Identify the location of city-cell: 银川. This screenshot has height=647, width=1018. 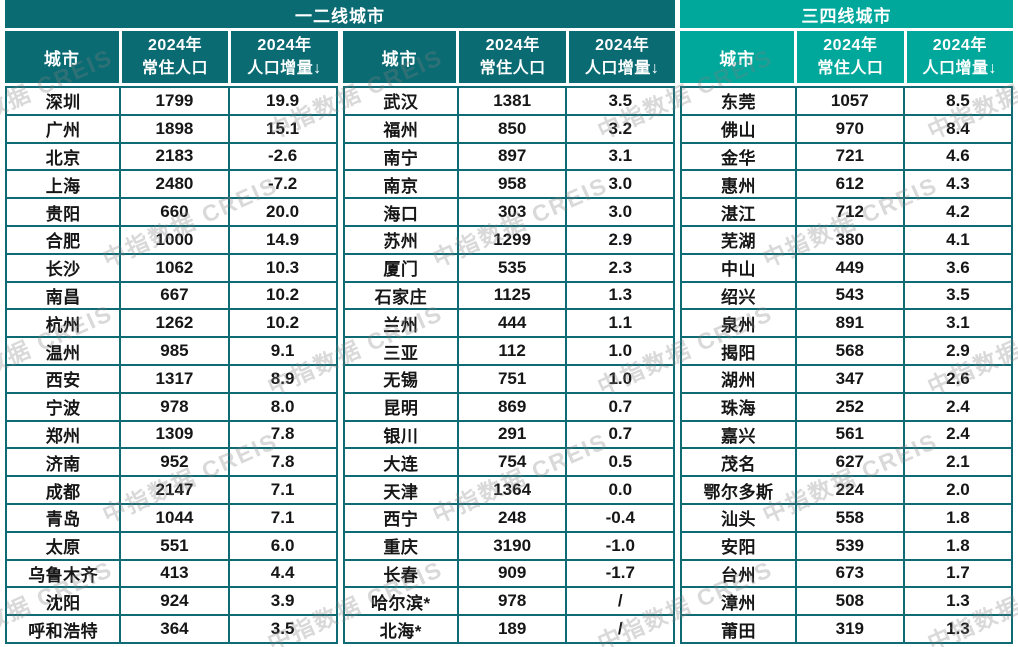
(401, 436).